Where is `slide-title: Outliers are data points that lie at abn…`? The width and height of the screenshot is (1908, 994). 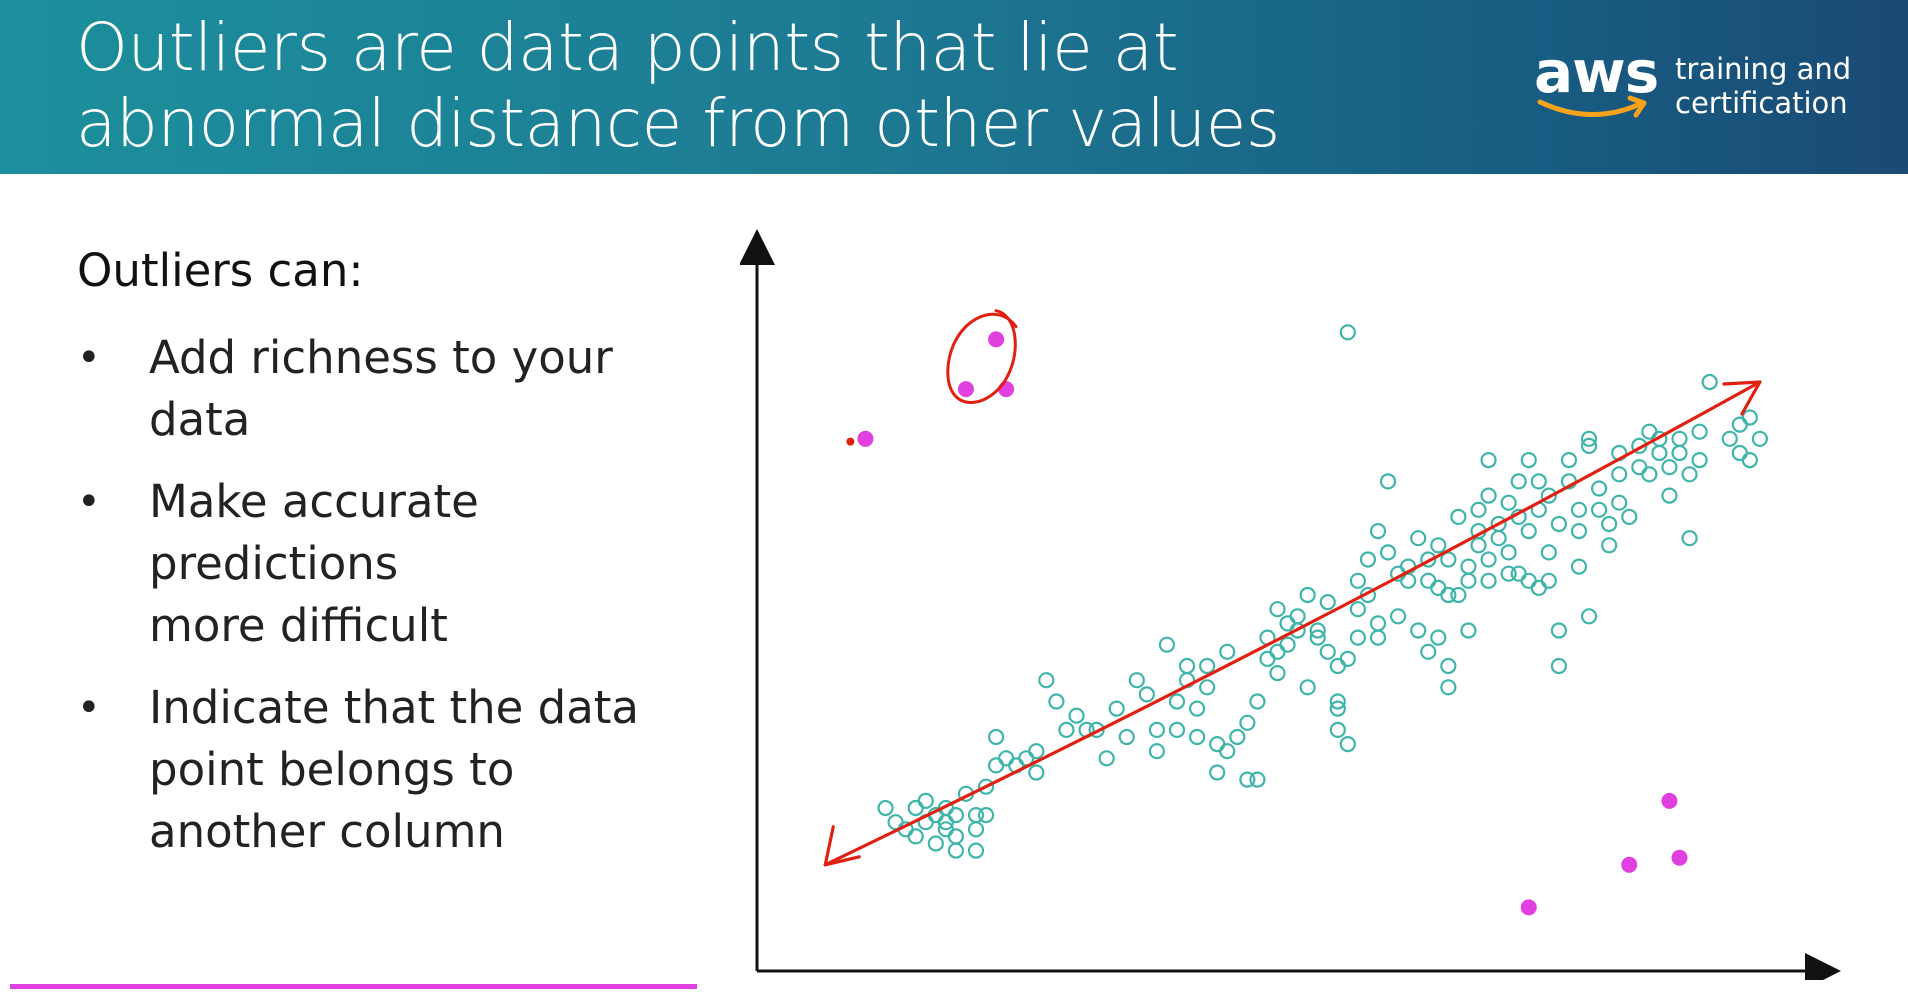 slide-title: Outliers are data points that lie at abn… is located at coordinates (678, 86).